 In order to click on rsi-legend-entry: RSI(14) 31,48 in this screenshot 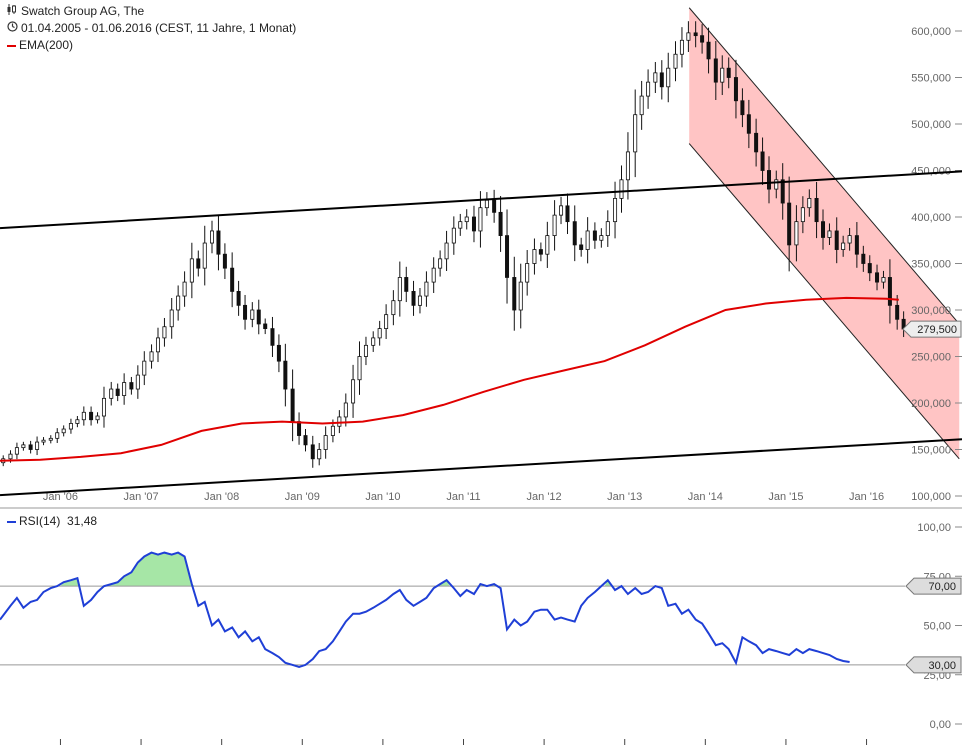, I will do `click(52, 521)`.